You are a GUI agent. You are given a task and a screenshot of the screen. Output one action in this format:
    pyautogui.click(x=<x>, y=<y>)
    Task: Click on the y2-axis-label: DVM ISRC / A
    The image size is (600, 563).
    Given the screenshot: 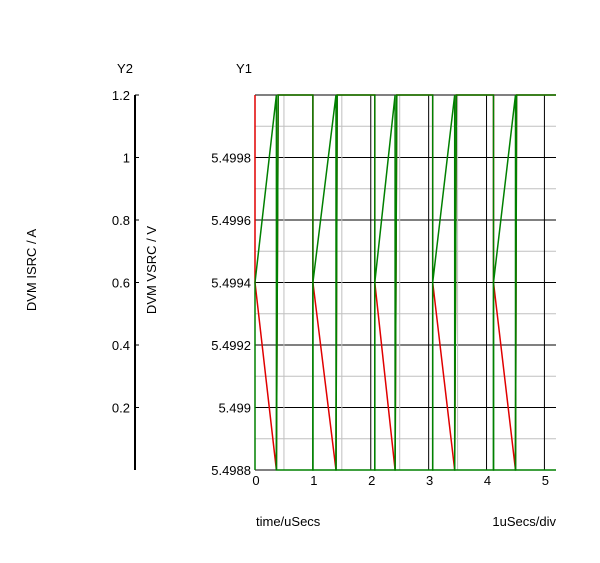 What is the action you would take?
    pyautogui.click(x=31, y=270)
    